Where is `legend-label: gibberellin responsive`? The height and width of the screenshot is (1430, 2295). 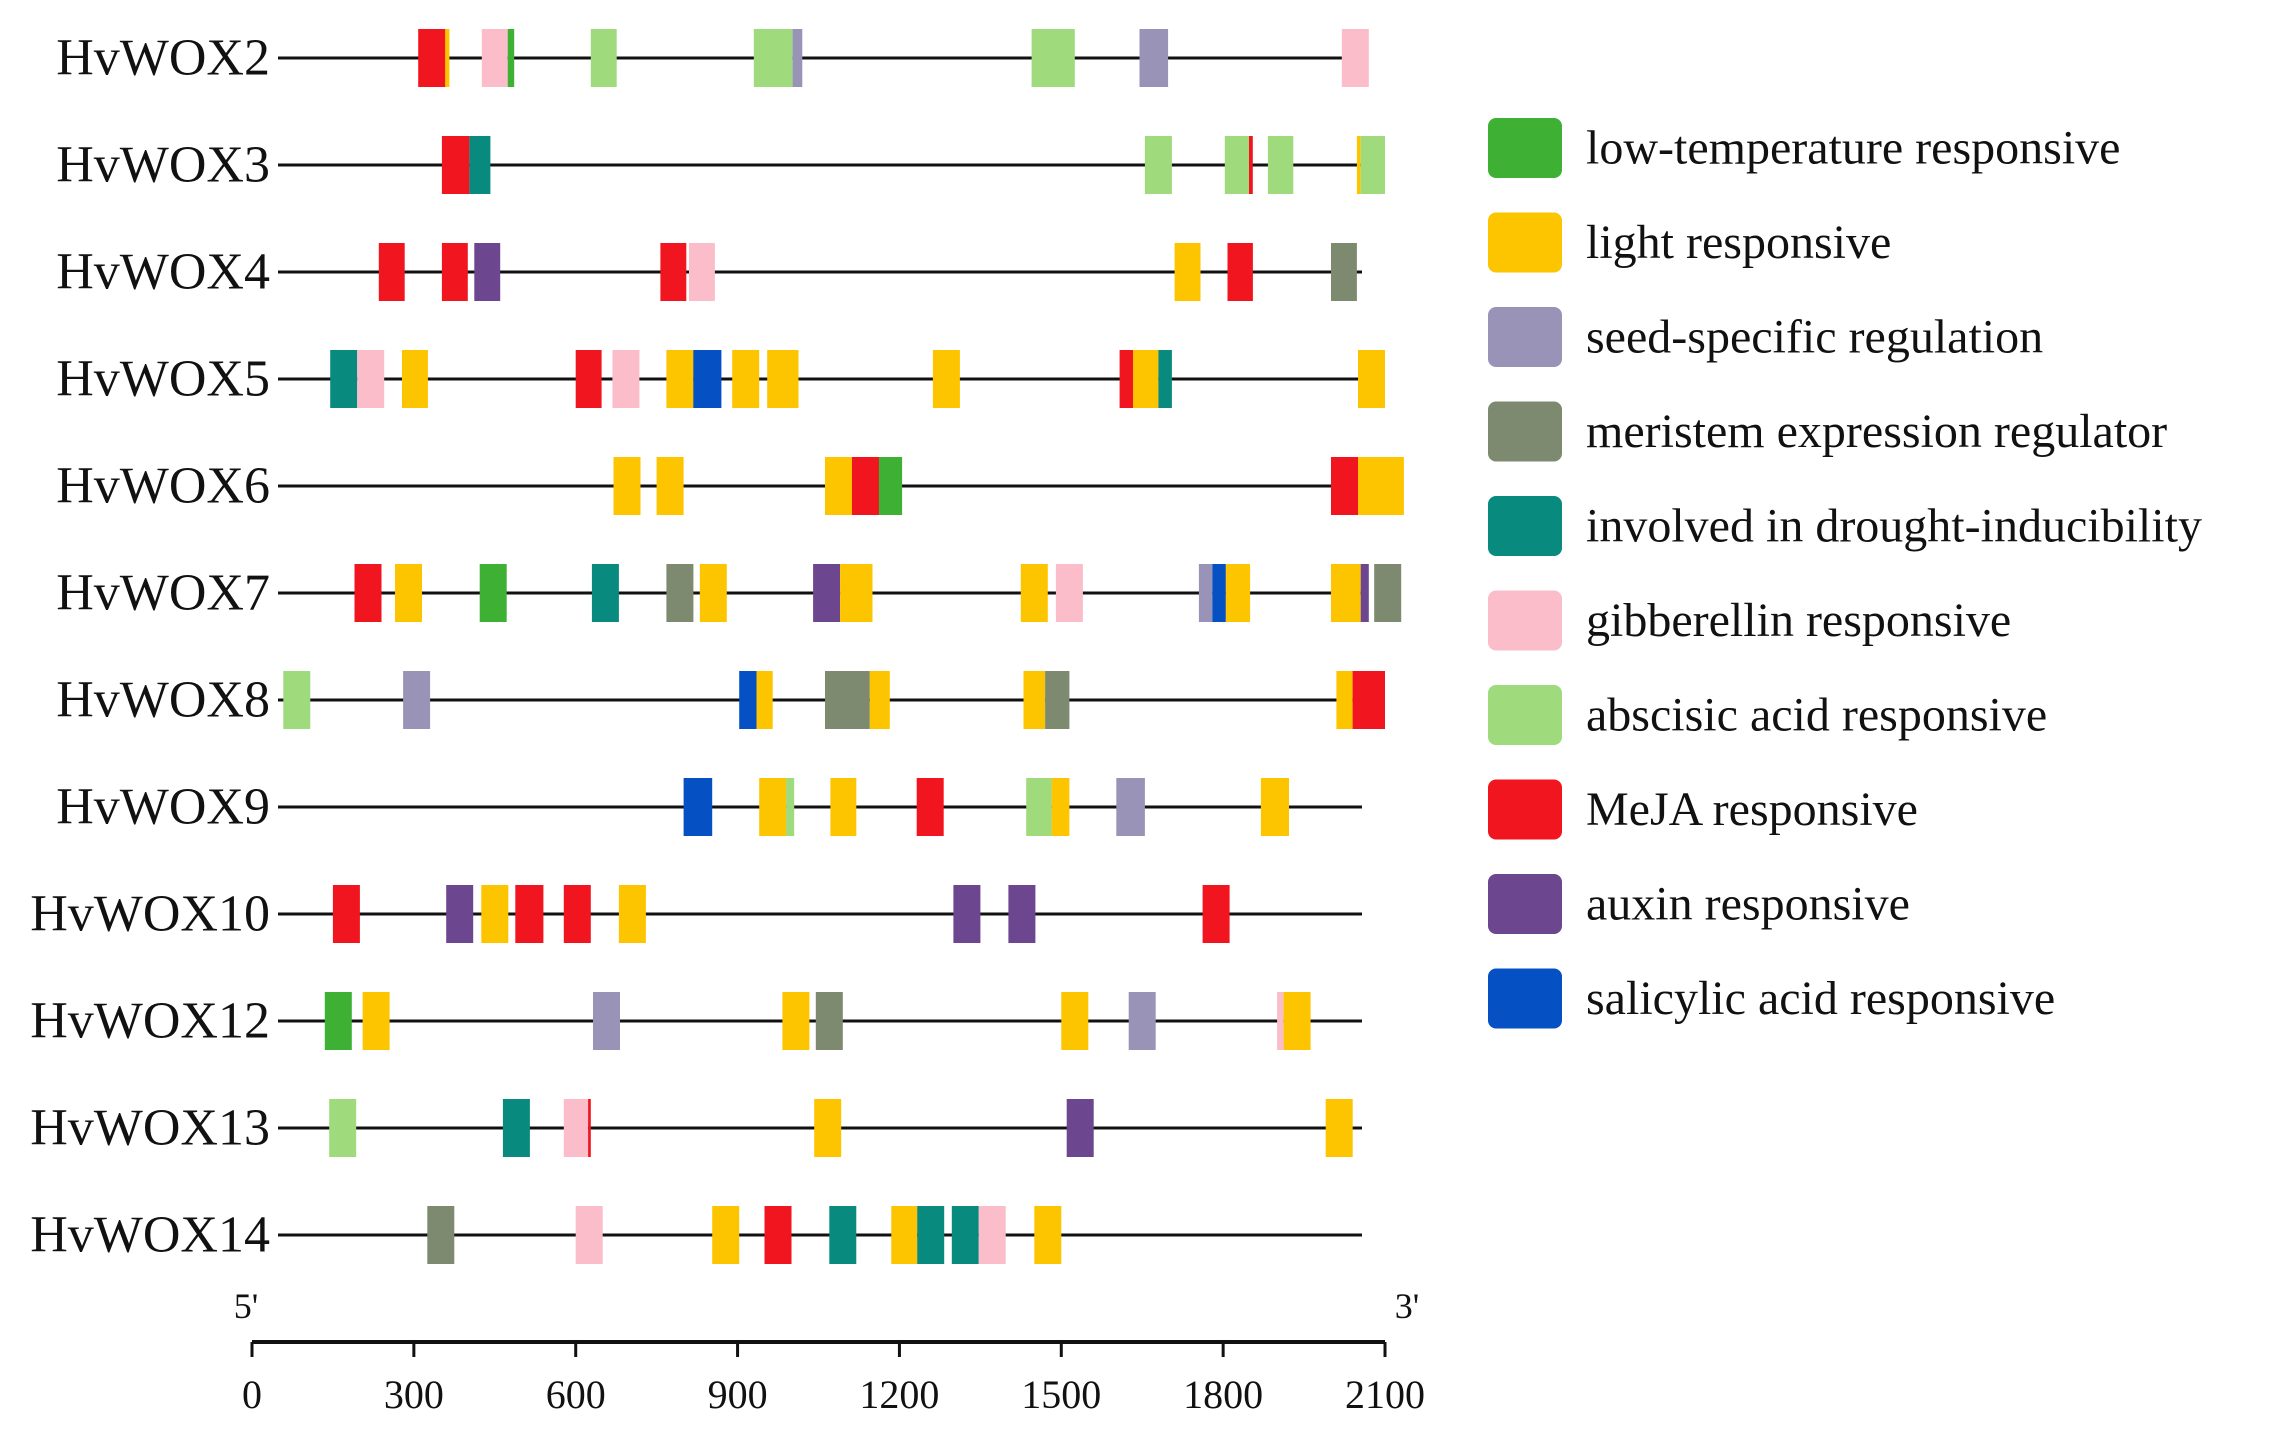
legend-label: gibberellin responsive is located at coordinates (1798, 620).